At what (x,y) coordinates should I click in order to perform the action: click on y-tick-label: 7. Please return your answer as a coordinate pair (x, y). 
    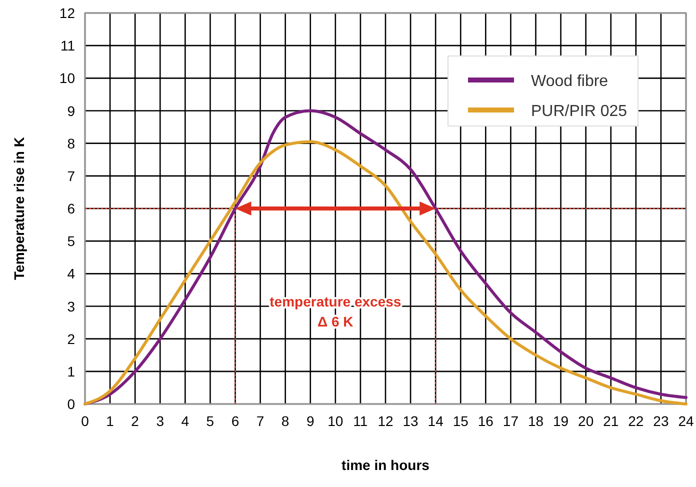
    Looking at the image, I should click on (71, 176).